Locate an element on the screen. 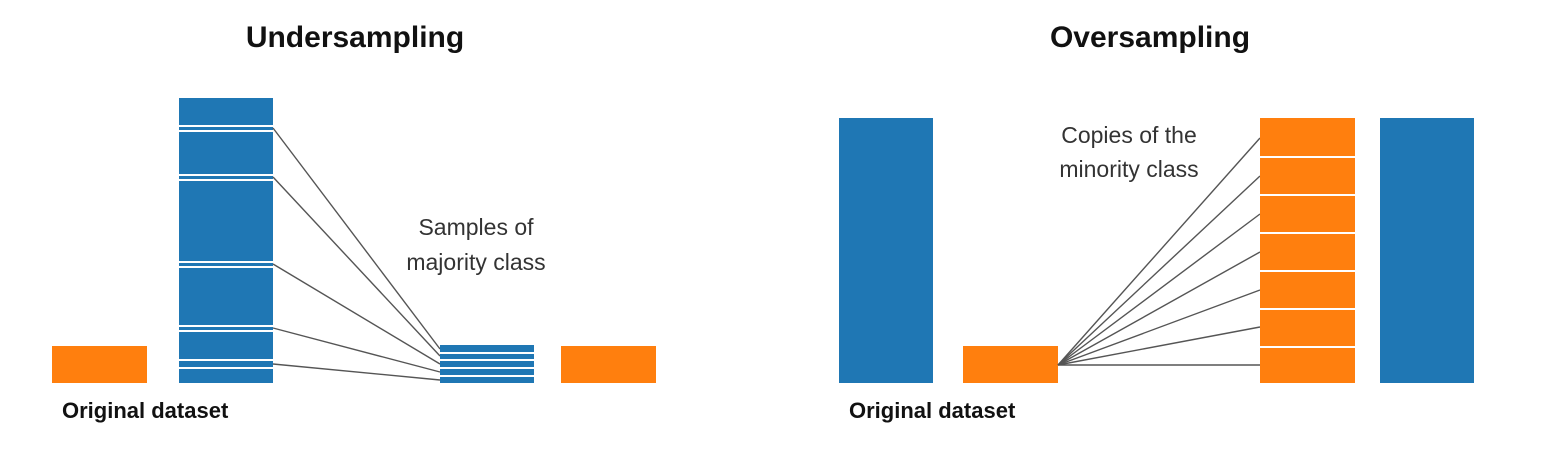 The image size is (1542, 454). original-minority-bar-over is located at coordinates (1010, 364).